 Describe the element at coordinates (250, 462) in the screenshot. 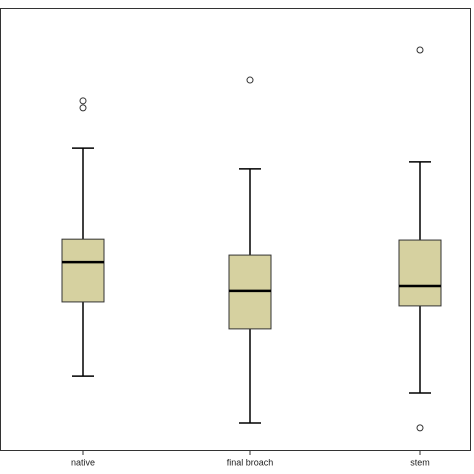

I see `x-tick-label: final broach` at that location.